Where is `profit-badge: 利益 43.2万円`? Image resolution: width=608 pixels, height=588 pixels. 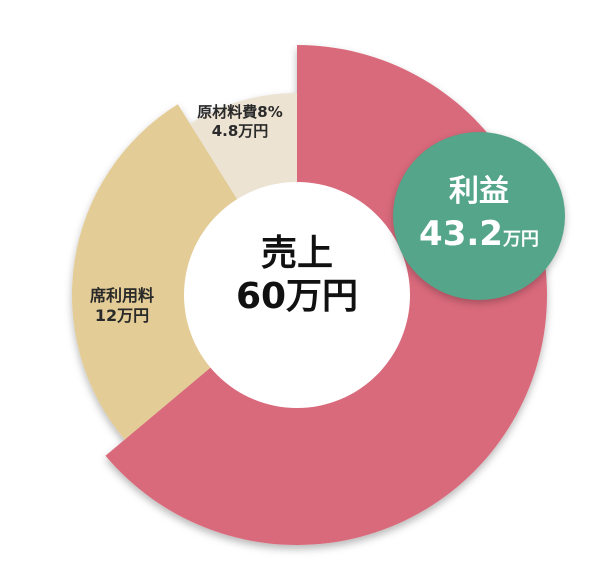 profit-badge: 利益 43.2万円 is located at coordinates (479, 216).